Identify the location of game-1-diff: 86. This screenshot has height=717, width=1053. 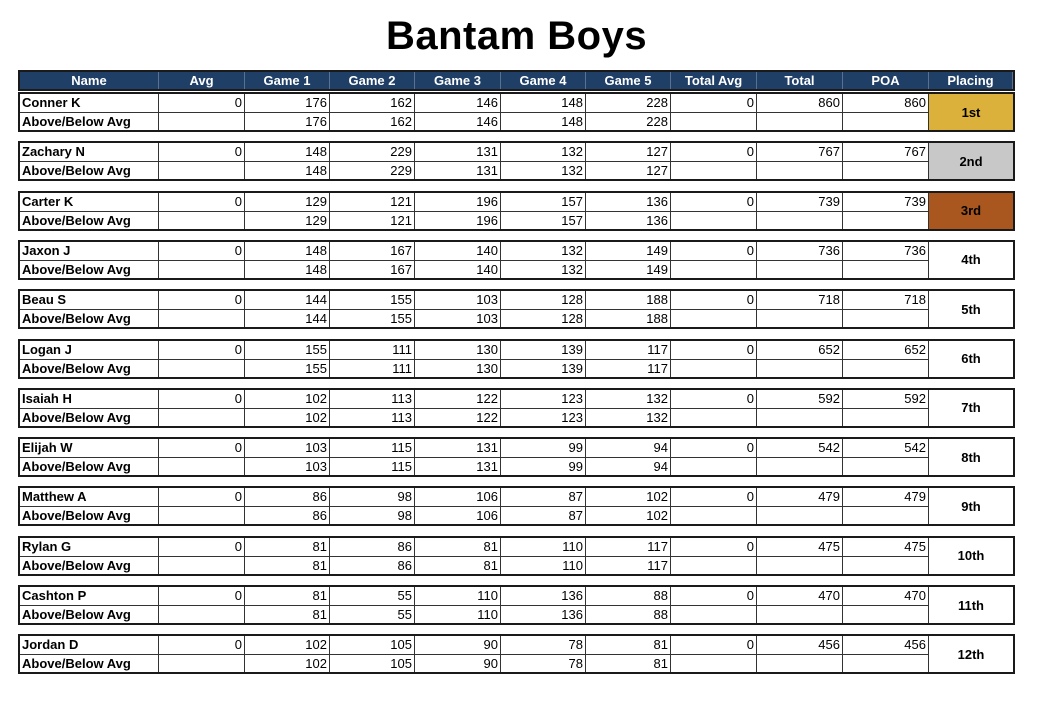
(319, 516).